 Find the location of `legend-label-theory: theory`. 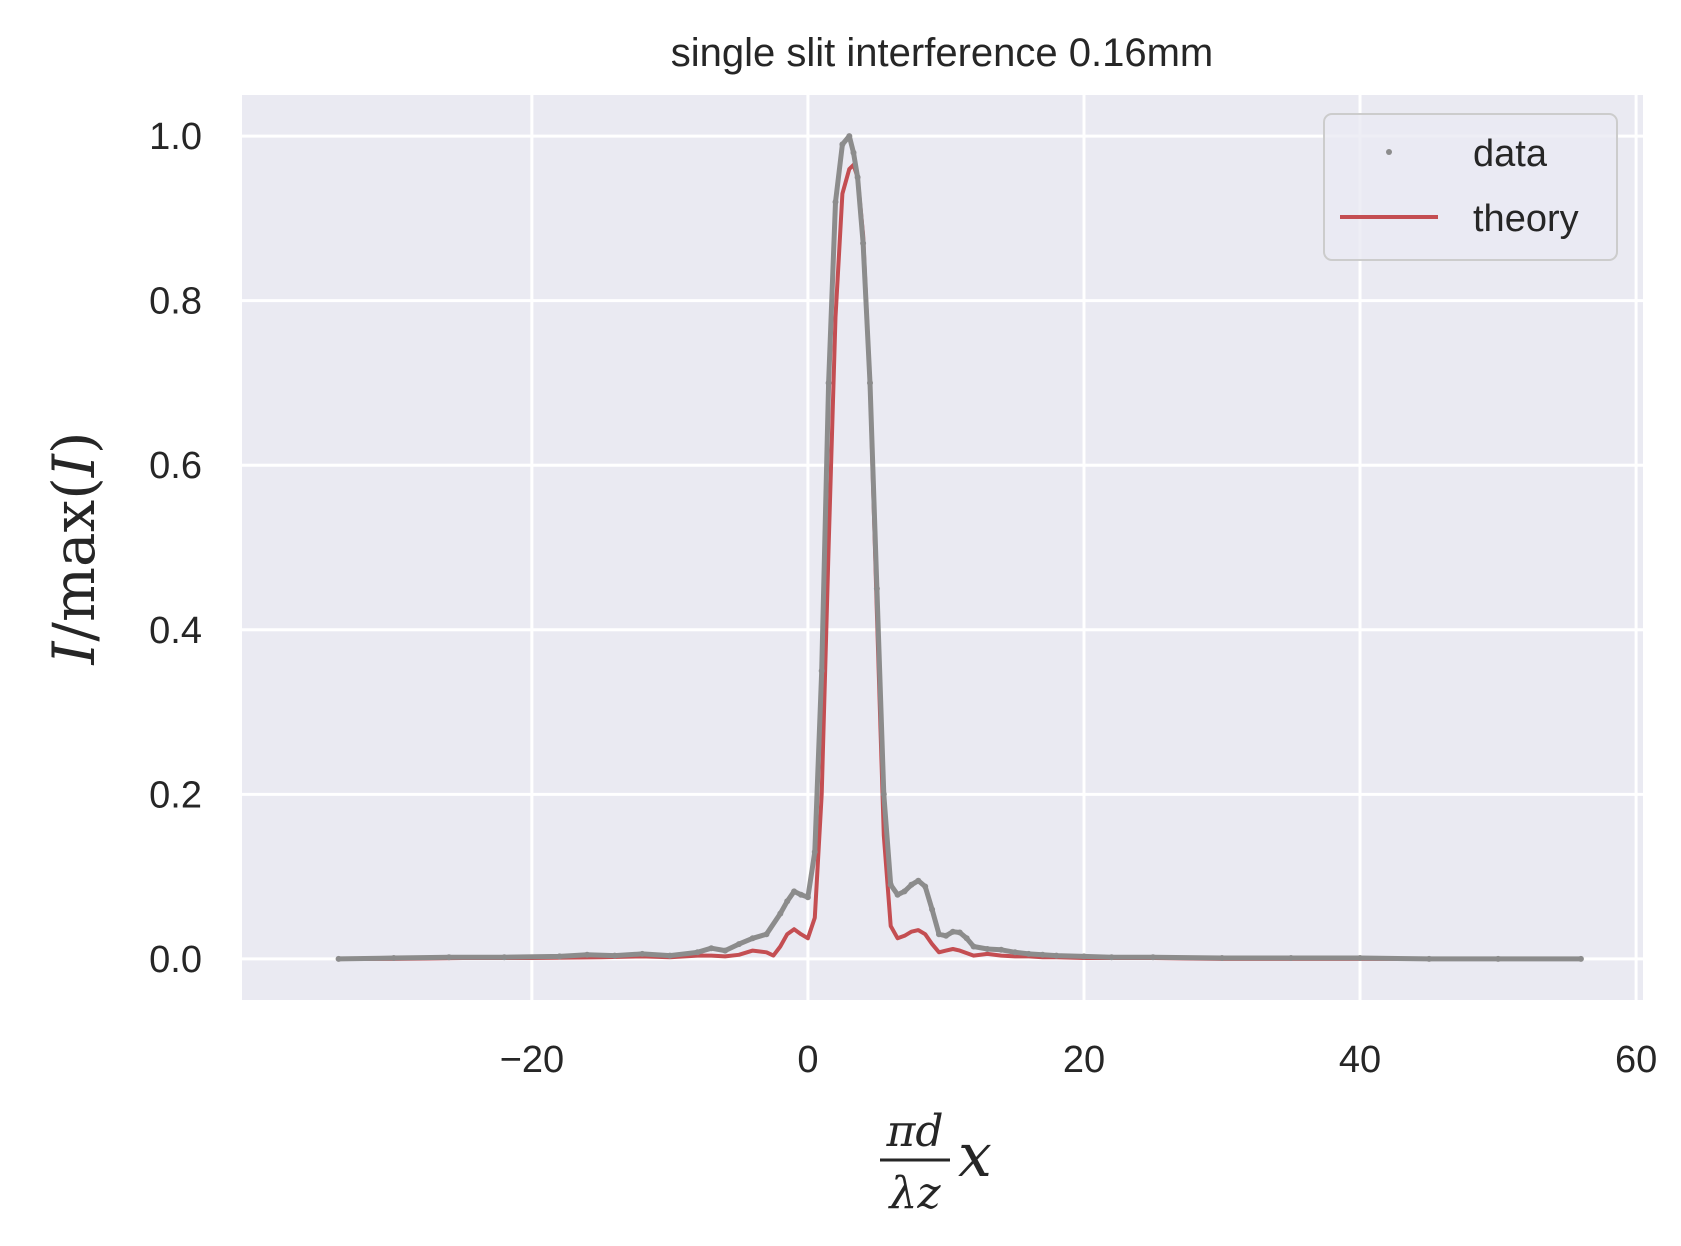

legend-label-theory: theory is located at coordinates (1526, 219).